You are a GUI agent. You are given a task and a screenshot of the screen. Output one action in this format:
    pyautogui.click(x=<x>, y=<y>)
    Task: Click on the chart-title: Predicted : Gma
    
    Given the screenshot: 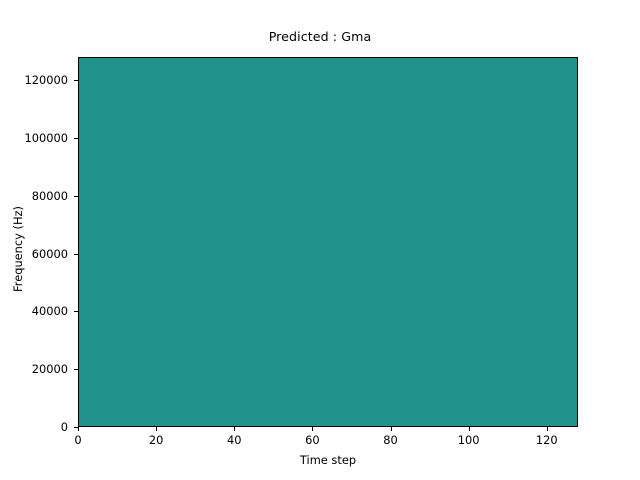 What is the action you would take?
    pyautogui.click(x=320, y=36)
    